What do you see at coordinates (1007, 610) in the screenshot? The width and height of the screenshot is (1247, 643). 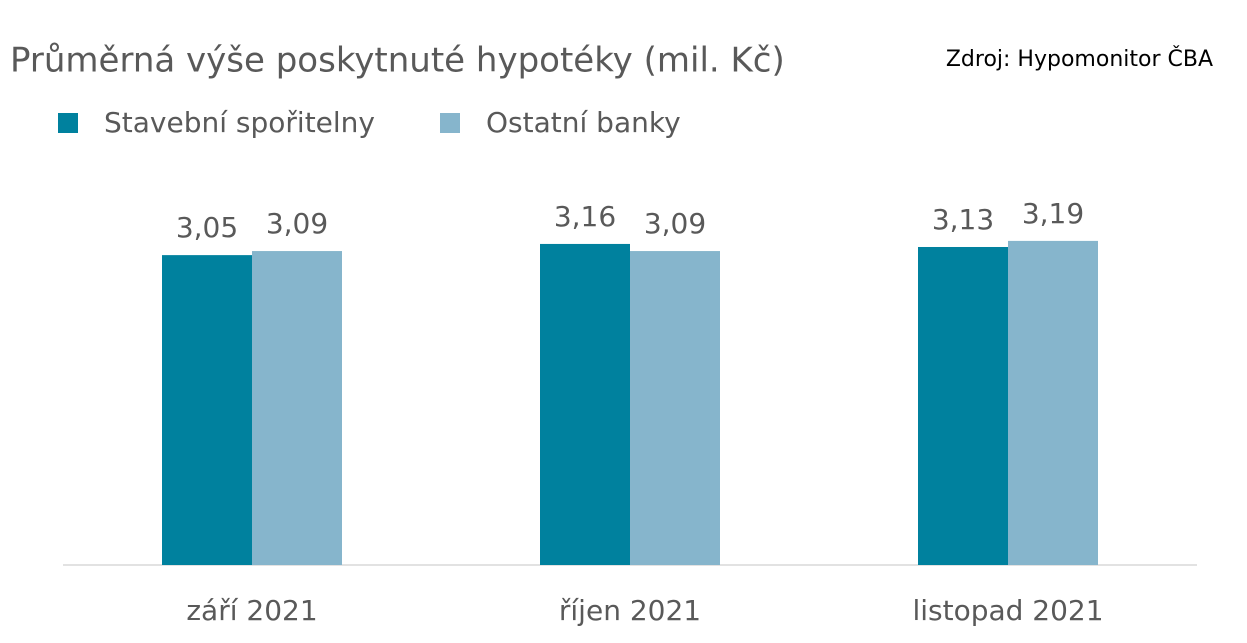 I see `x-tick-label: listopad 2021` at bounding box center [1007, 610].